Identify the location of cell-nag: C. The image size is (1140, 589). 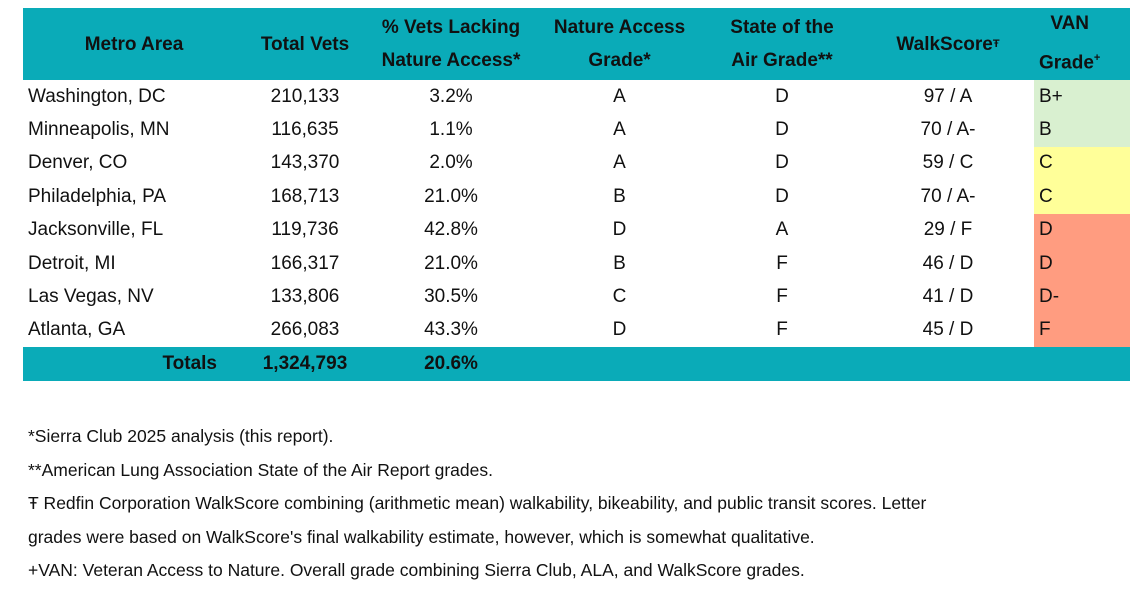
(619, 297).